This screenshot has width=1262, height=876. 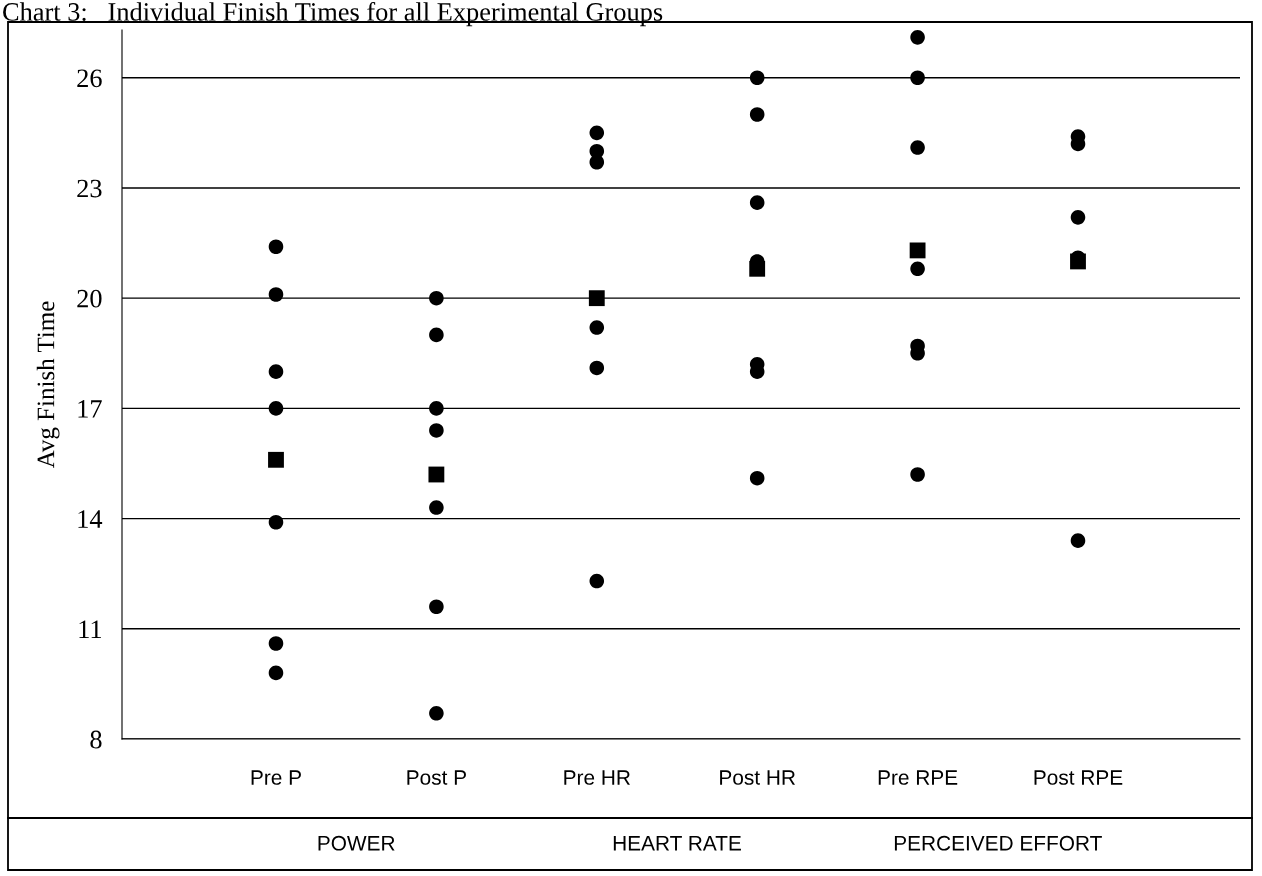 I want to click on y-axis-title: Avg Finish Time, so click(x=48, y=385).